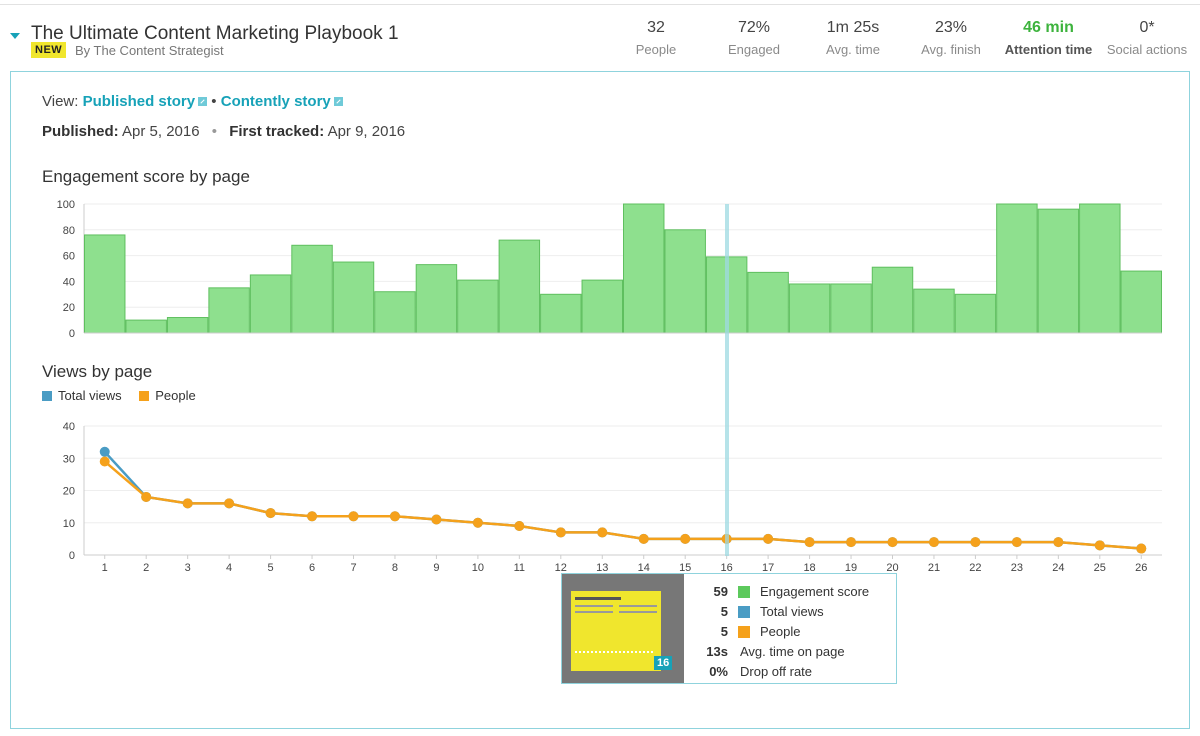 The image size is (1200, 736). I want to click on first-tracked-label: First tracked:, so click(277, 131).